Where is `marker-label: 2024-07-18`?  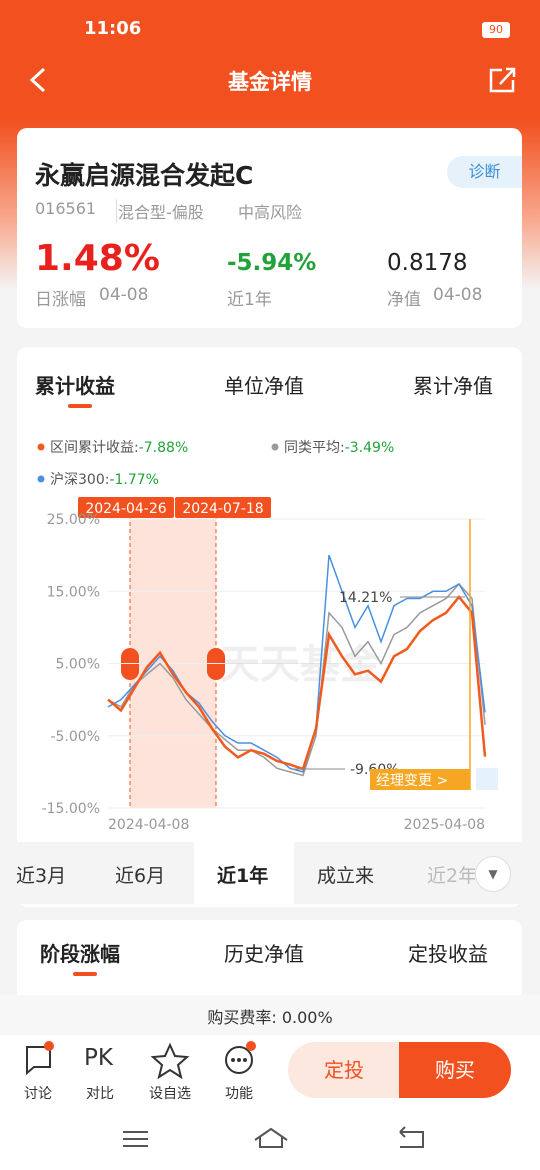 marker-label: 2024-07-18 is located at coordinates (222, 509).